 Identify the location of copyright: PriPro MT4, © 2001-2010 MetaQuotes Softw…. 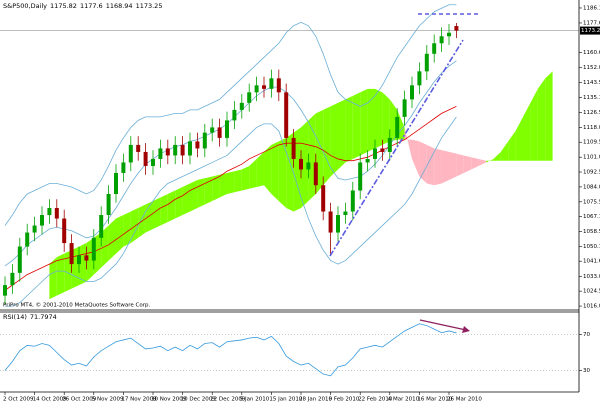
(77, 305).